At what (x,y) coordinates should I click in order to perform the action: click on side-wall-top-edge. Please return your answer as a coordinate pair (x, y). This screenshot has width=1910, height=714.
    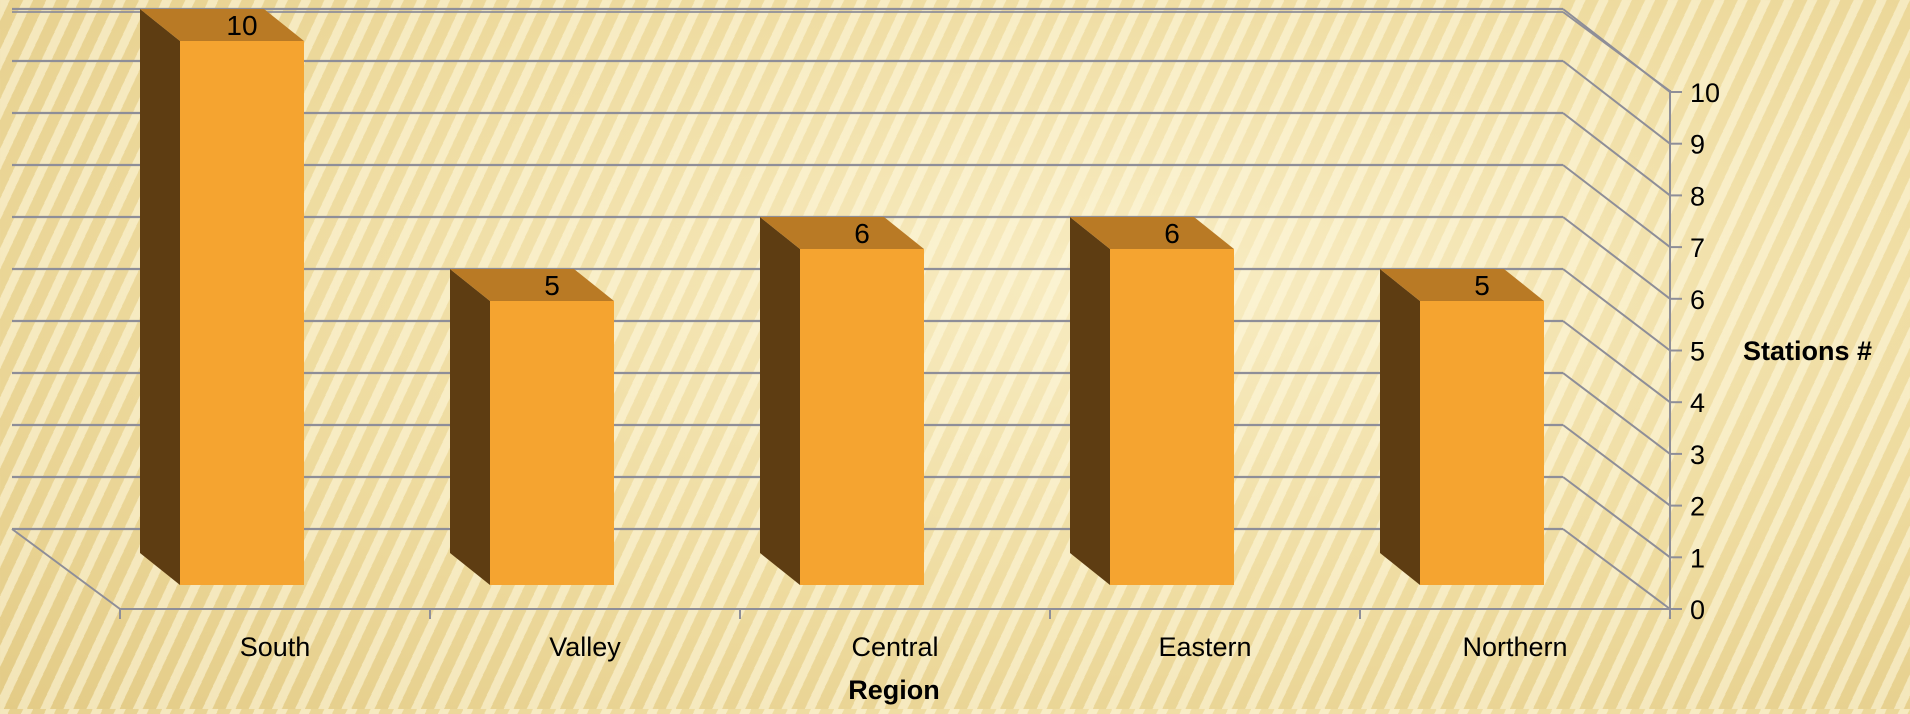
    Looking at the image, I should click on (1616, 51).